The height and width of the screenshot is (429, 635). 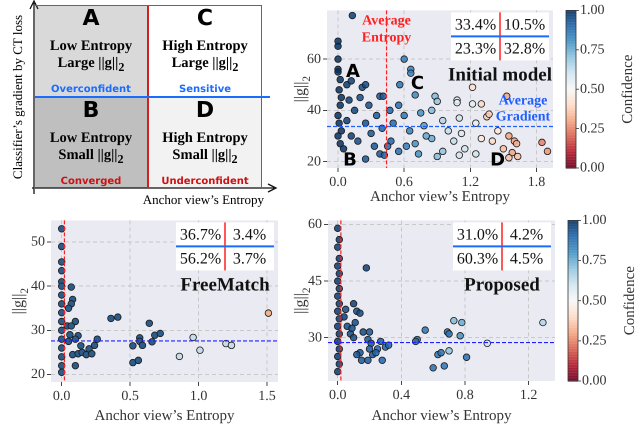 What do you see at coordinates (525, 25) in the screenshot?
I see `annotation: 10.5%` at bounding box center [525, 25].